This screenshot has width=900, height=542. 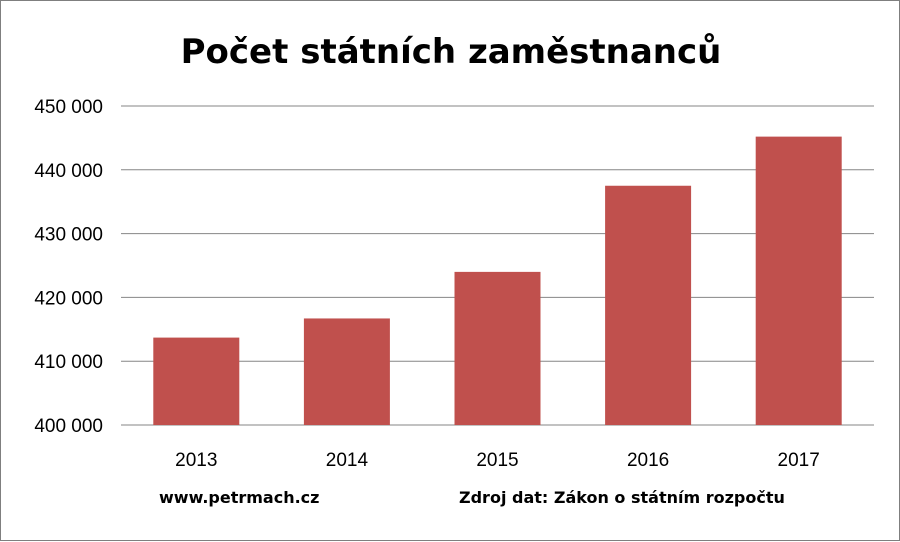 I want to click on x-tick-label: 2014, so click(x=347, y=460).